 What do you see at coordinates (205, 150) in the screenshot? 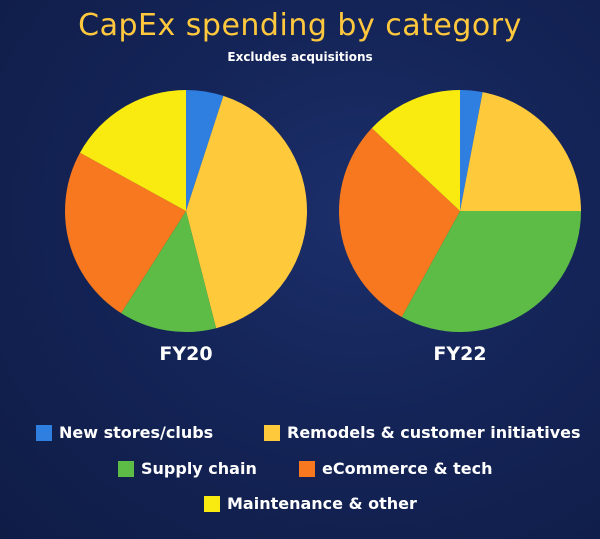
I see `pie-slice-fy20-new-stores` at bounding box center [205, 150].